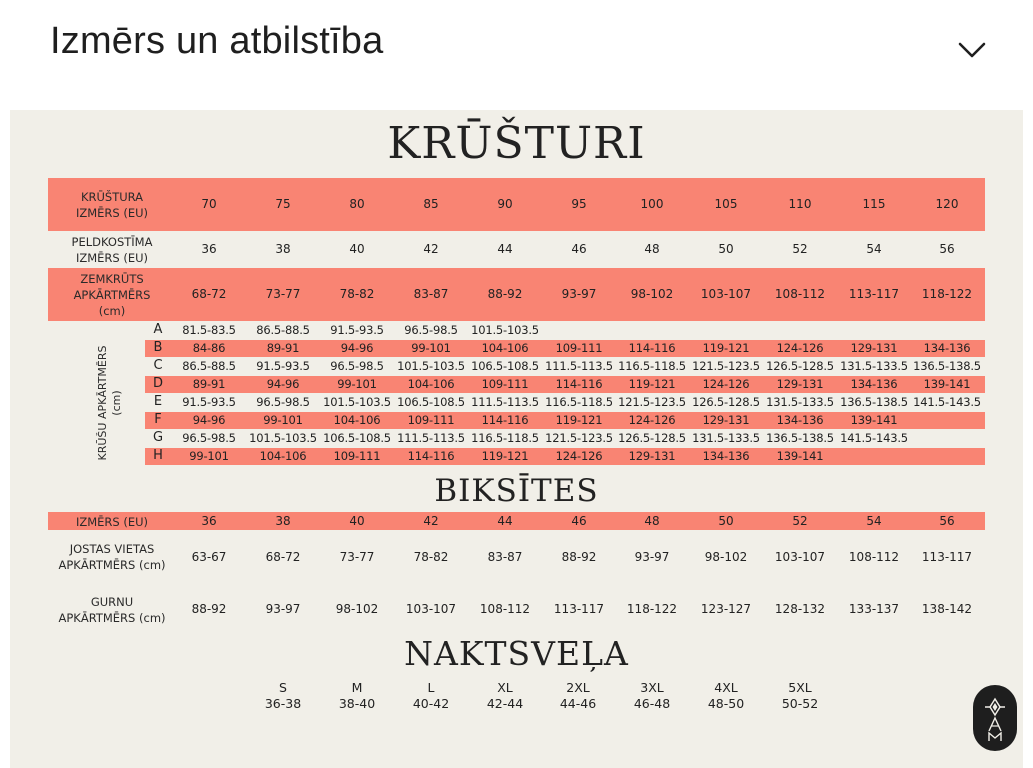 This screenshot has height=768, width=1033. I want to click on waist-cell: 78-82, so click(431, 557).